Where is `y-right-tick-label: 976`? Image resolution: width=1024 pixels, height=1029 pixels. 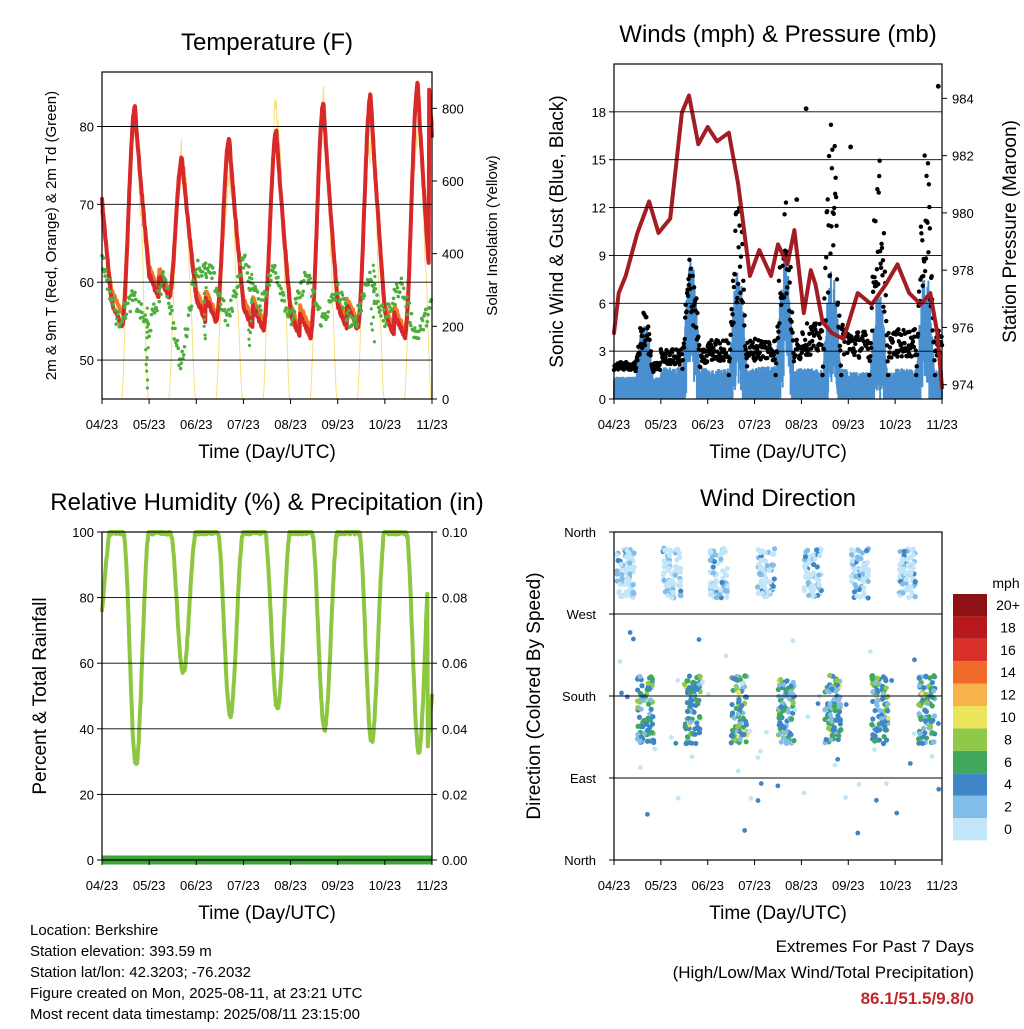 y-right-tick-label: 976 is located at coordinates (963, 327).